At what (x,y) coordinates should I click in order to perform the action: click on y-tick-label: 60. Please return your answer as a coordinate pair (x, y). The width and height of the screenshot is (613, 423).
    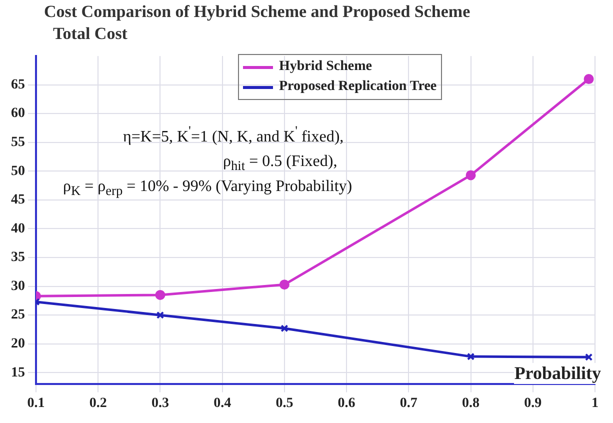
    Looking at the image, I should click on (18, 114).